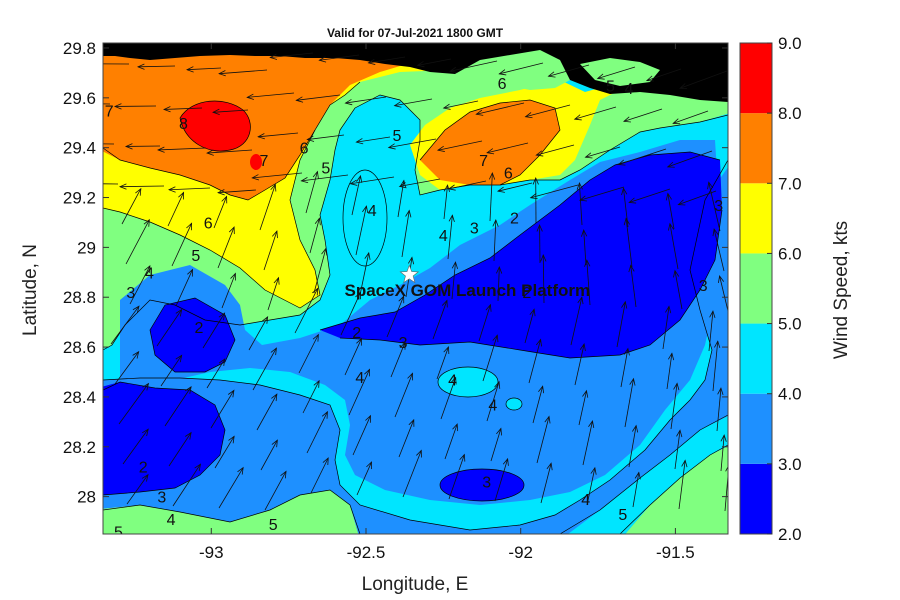 The width and height of the screenshot is (900, 600). Describe the element at coordinates (118, 533) in the screenshot. I see `contour-label: 5` at that location.